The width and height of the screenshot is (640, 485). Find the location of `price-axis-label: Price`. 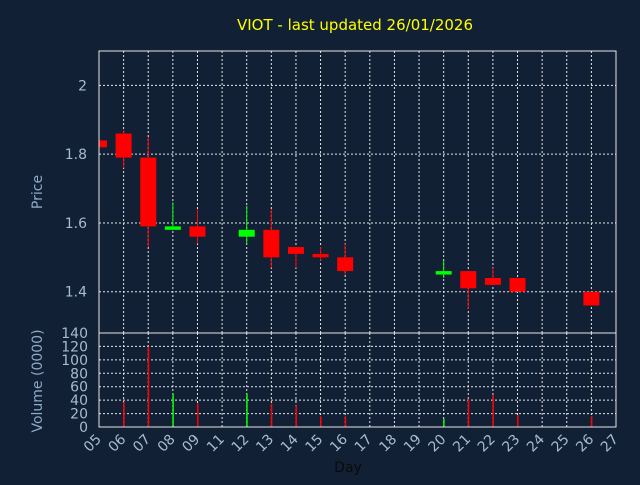

price-axis-label: Price is located at coordinates (38, 192).